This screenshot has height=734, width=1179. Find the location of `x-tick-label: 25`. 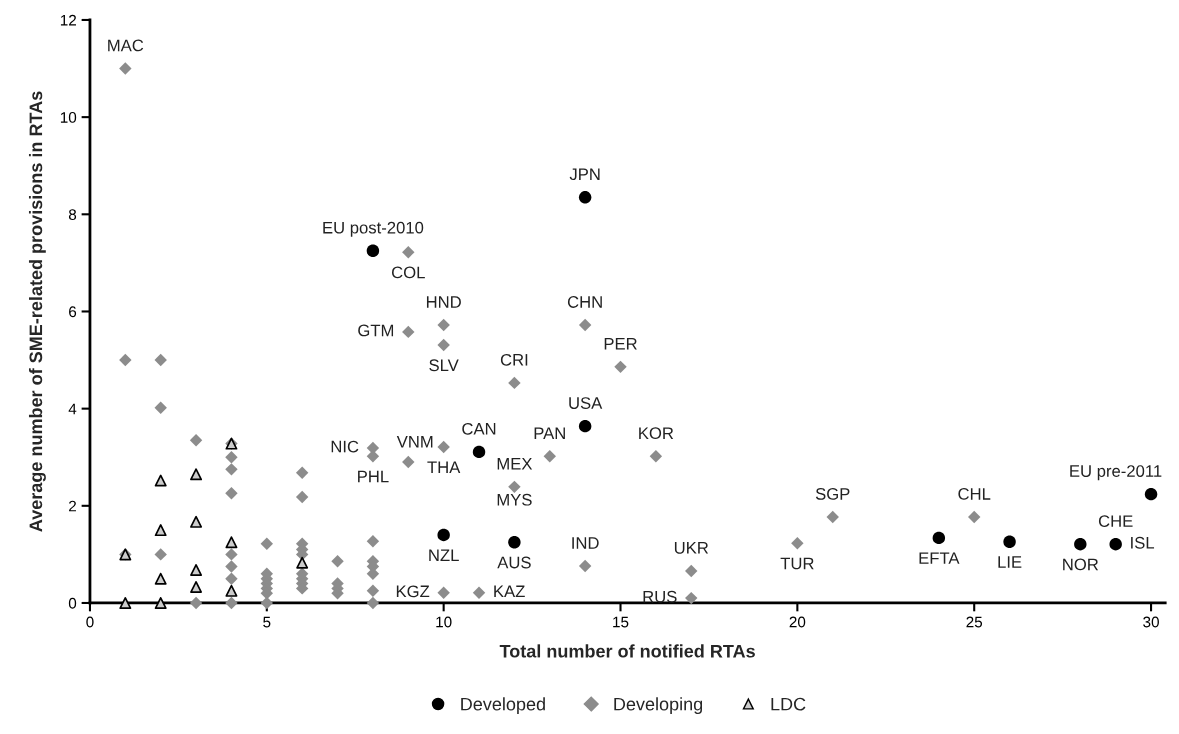

x-tick-label: 25 is located at coordinates (974, 622).